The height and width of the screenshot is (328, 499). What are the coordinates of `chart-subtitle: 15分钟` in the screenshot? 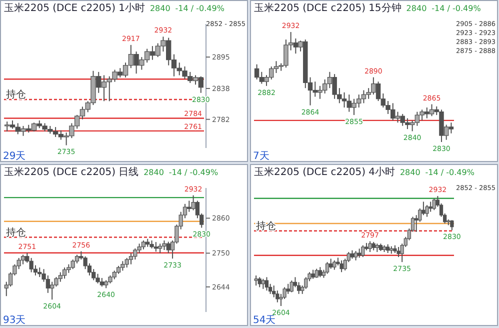 It's located at (385, 8).